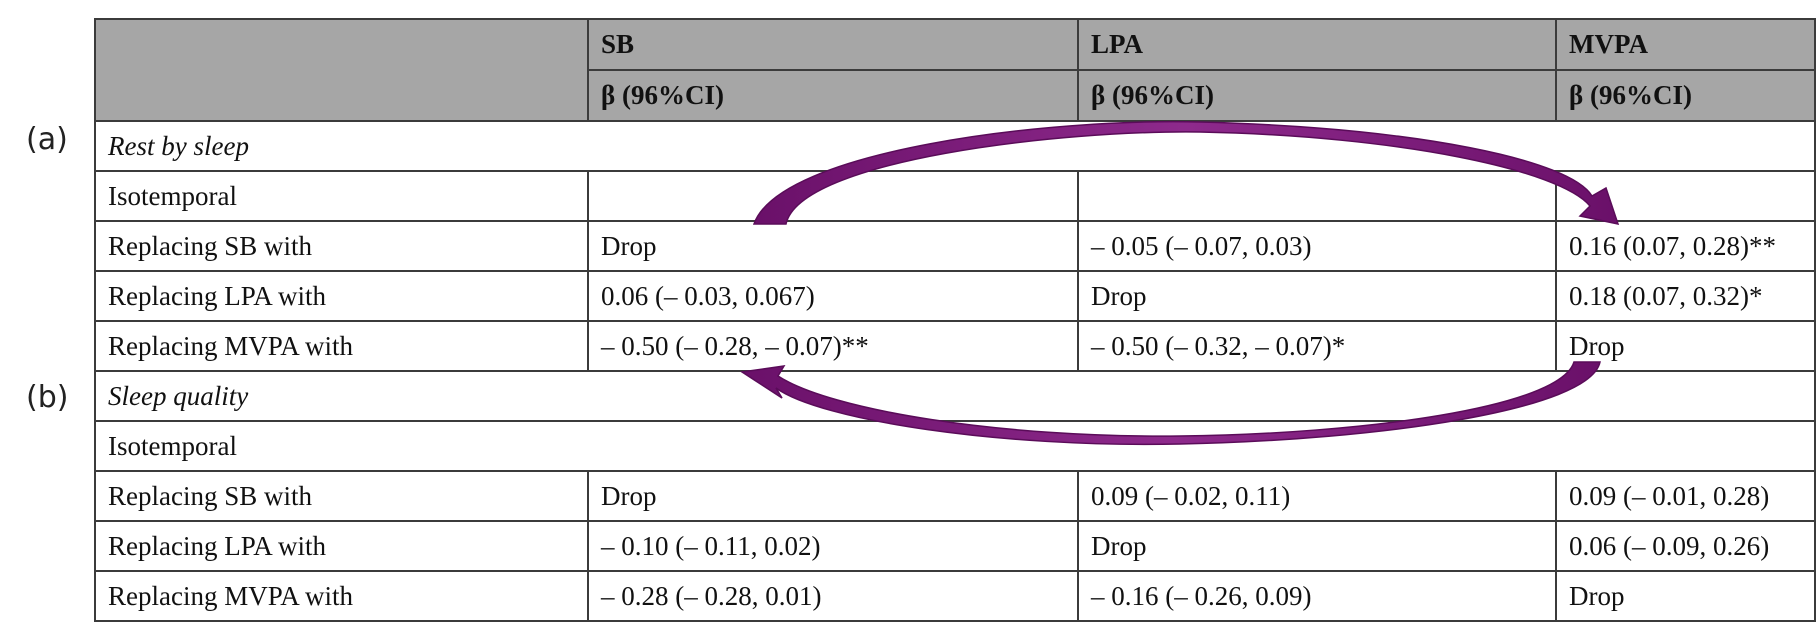 This screenshot has width=1816, height=626. Describe the element at coordinates (1685, 496) in the screenshot. I see `cell-mvpa: 0.09 (– 0.01, 0.28)` at that location.